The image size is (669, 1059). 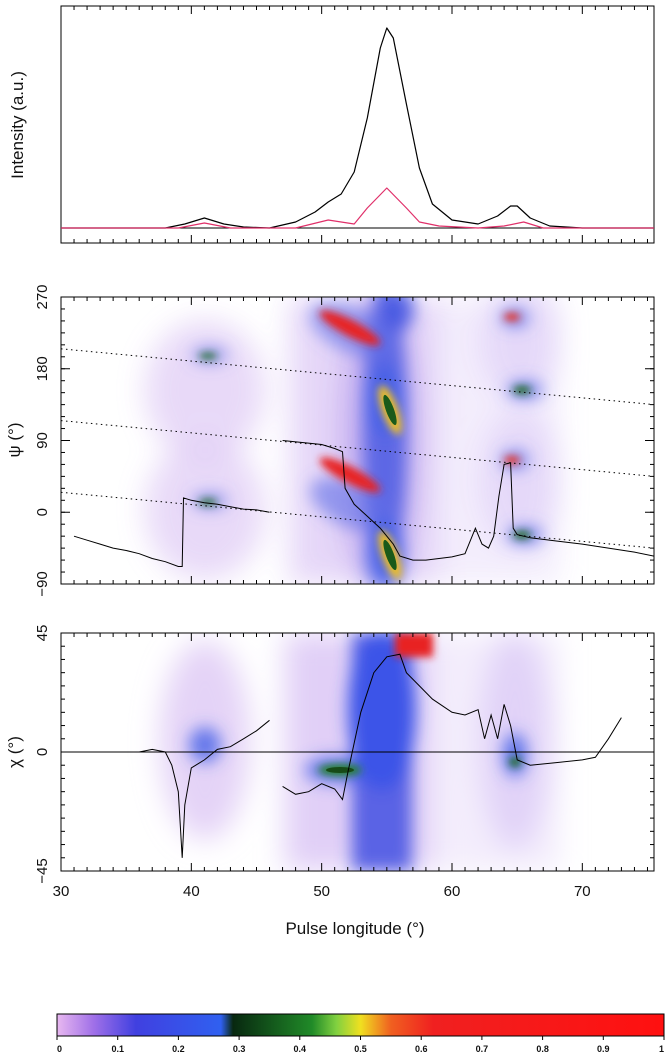 What do you see at coordinates (42, 752) in the screenshot?
I see `chi-y-tick-label: 0` at bounding box center [42, 752].